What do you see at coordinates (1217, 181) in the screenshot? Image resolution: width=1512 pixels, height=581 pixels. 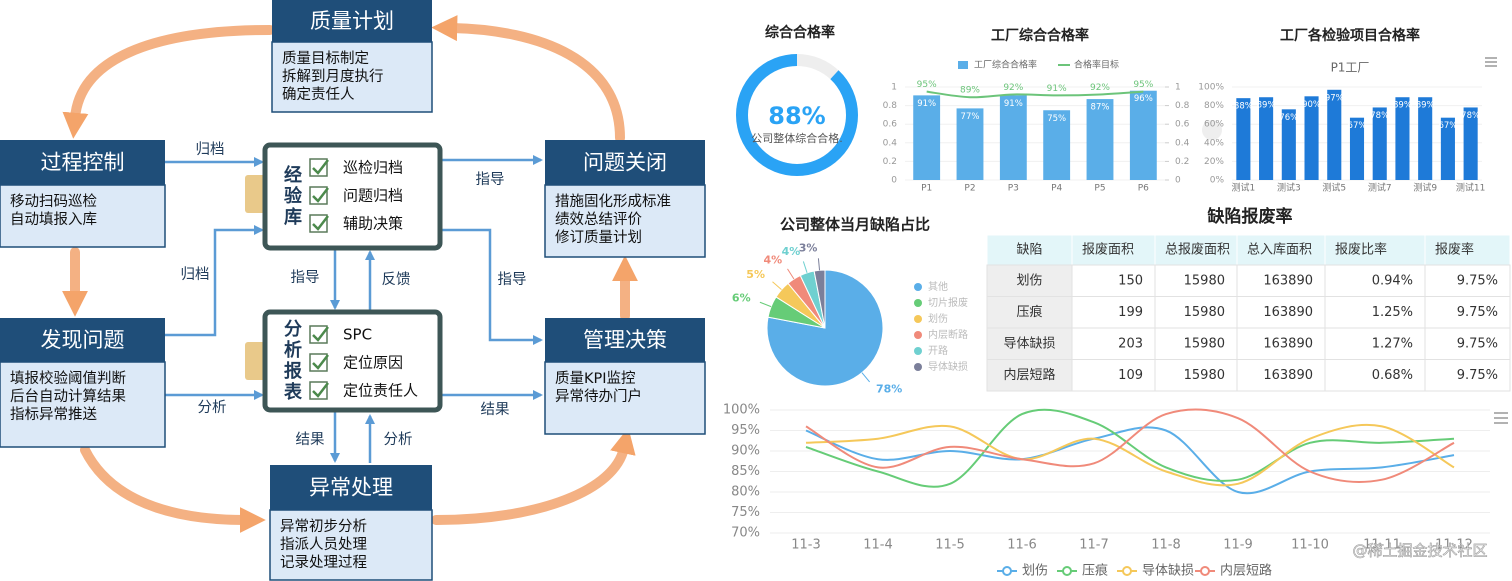 I see `y-tick-label: 0%` at bounding box center [1217, 181].